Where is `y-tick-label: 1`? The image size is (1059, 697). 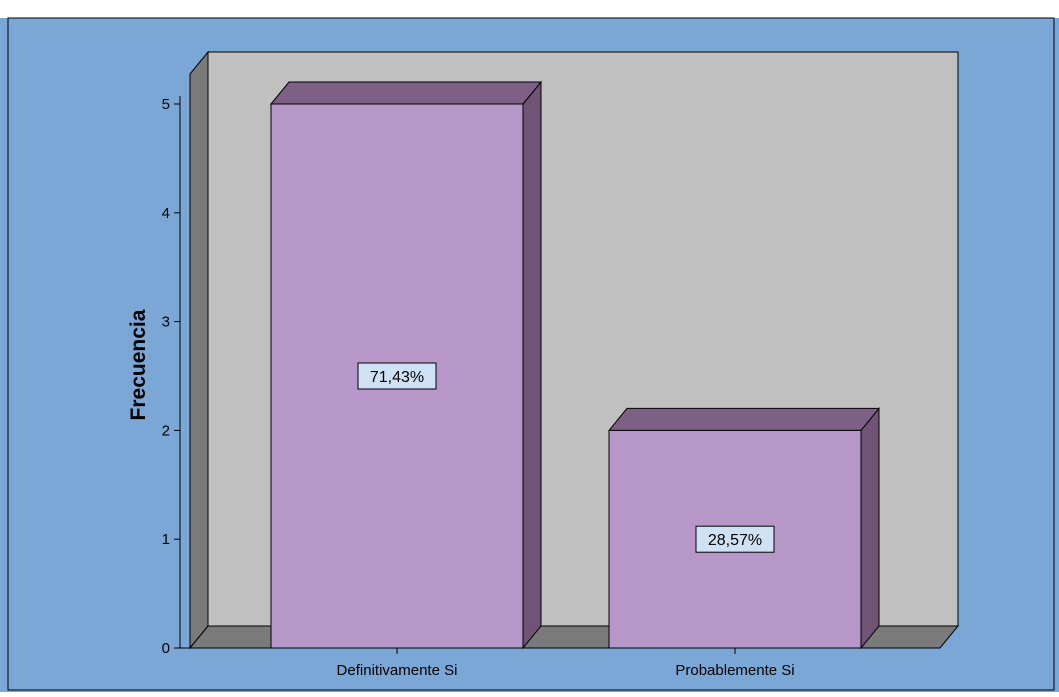
y-tick-label: 1 is located at coordinates (166, 539).